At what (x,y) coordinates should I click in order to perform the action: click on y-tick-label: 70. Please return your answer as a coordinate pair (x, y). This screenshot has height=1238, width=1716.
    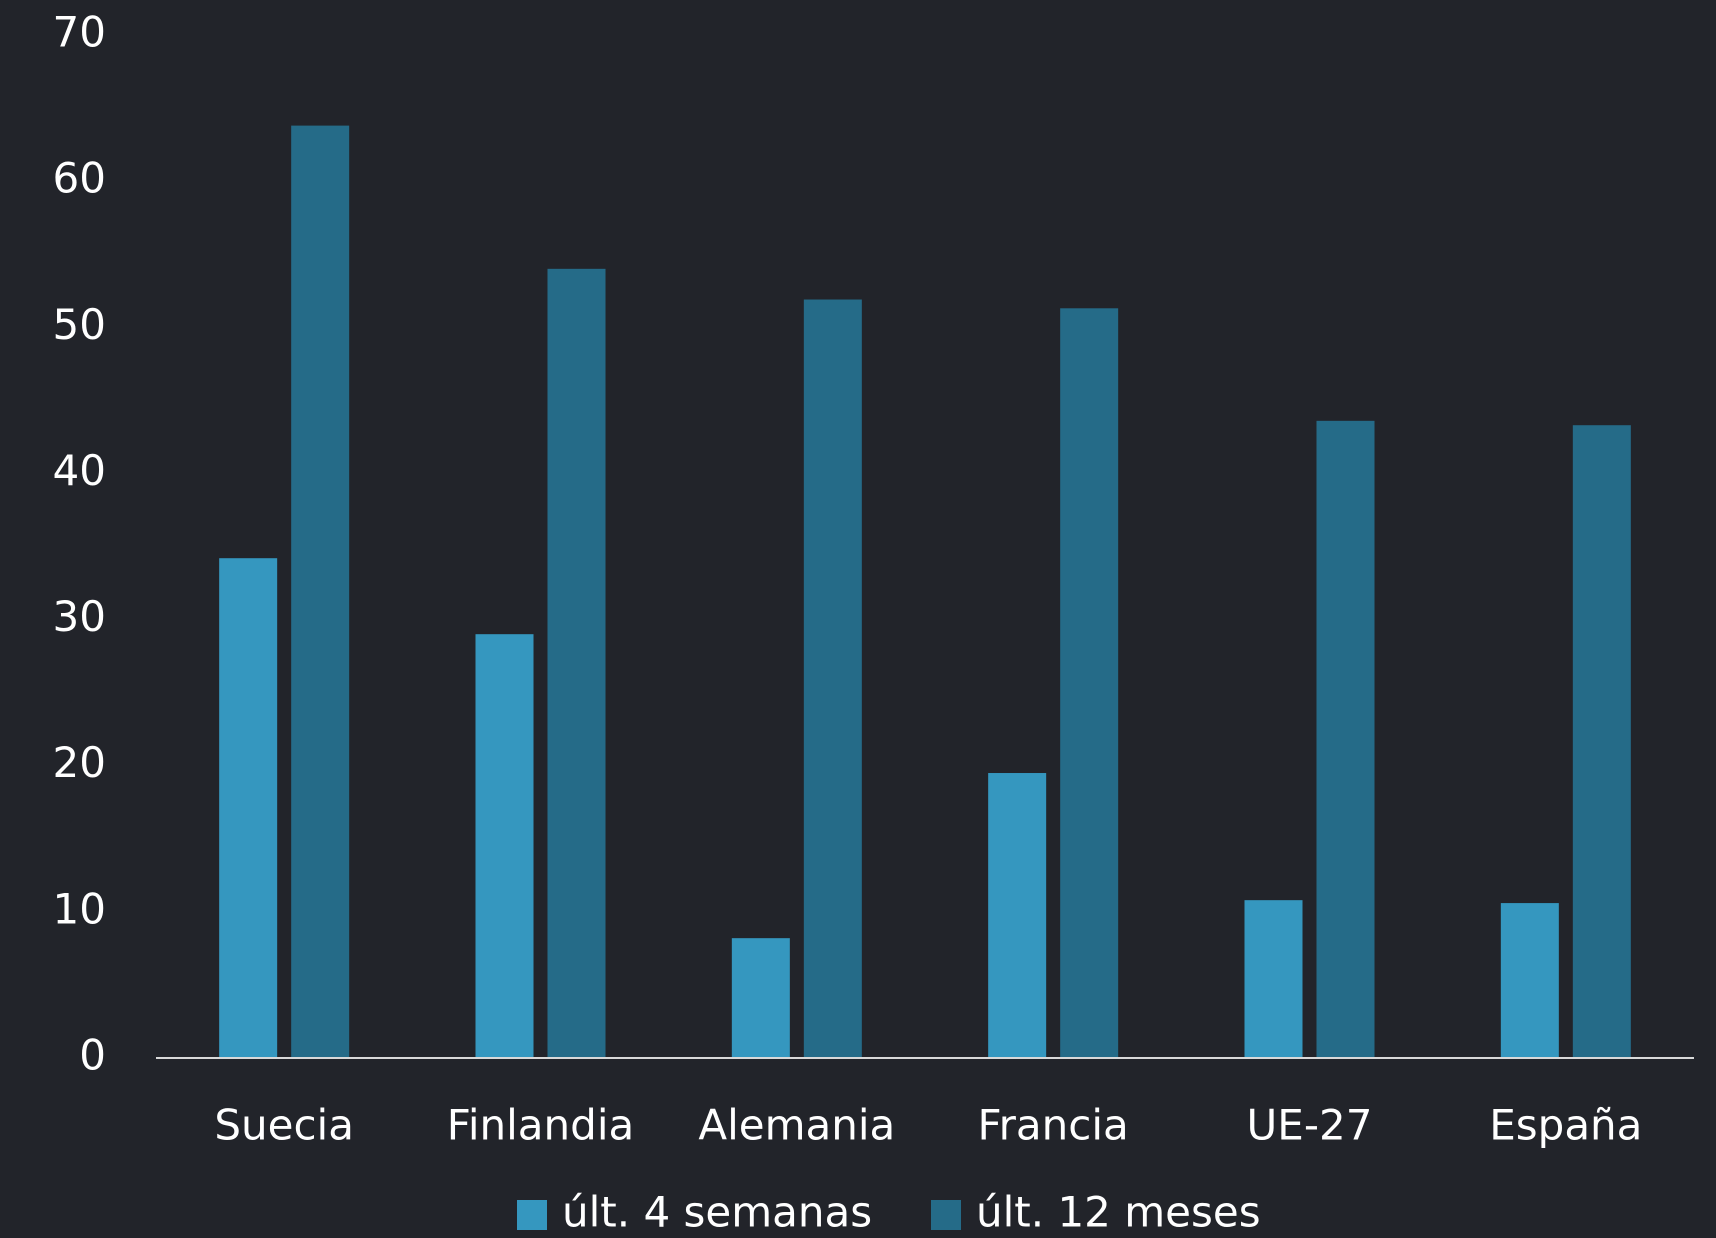
    Looking at the image, I should click on (79, 32).